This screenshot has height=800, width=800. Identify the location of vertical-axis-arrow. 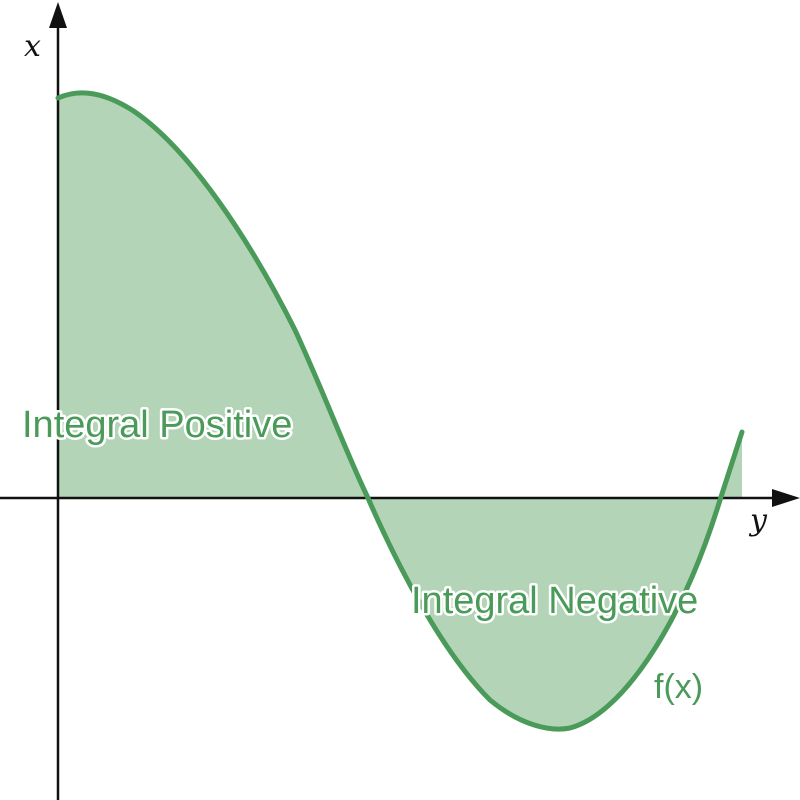
(58, 15).